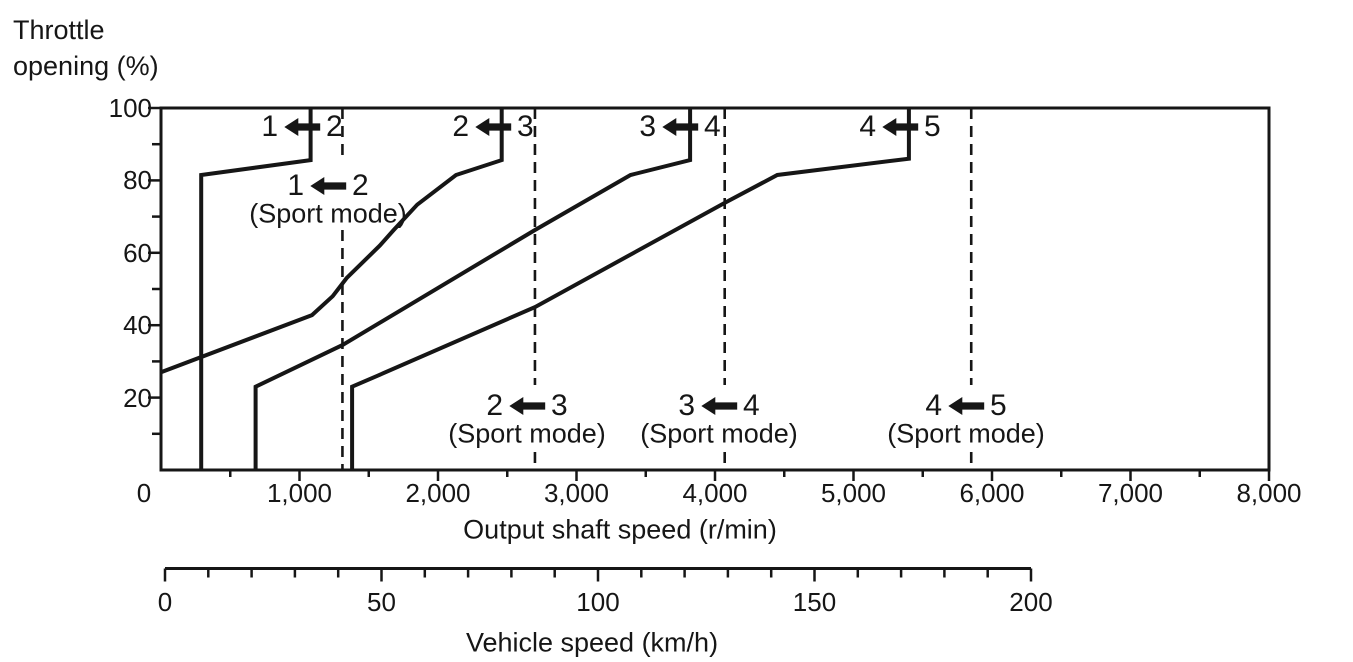 The height and width of the screenshot is (662, 1353). Describe the element at coordinates (853, 493) in the screenshot. I see `x-axis-tick-label: 5,000` at that location.